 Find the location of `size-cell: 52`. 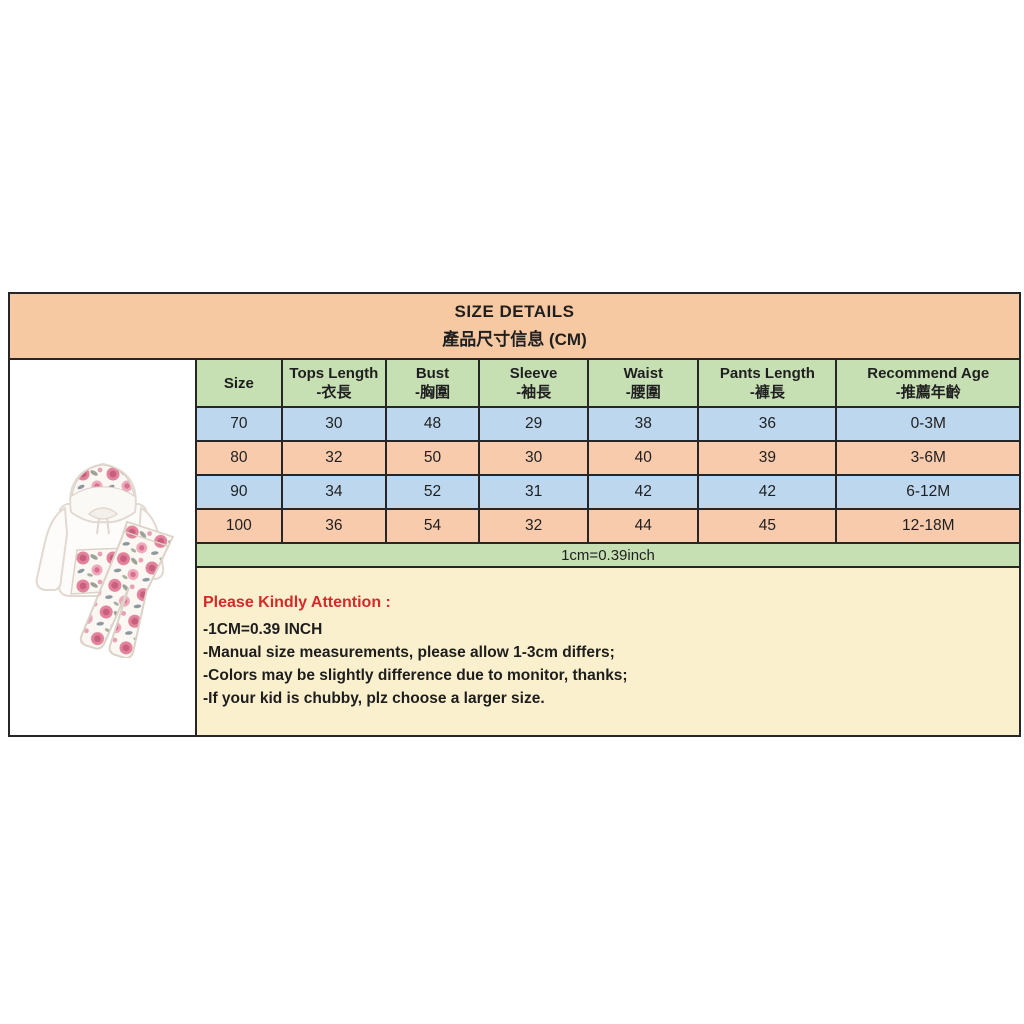

size-cell: 52 is located at coordinates (432, 492).